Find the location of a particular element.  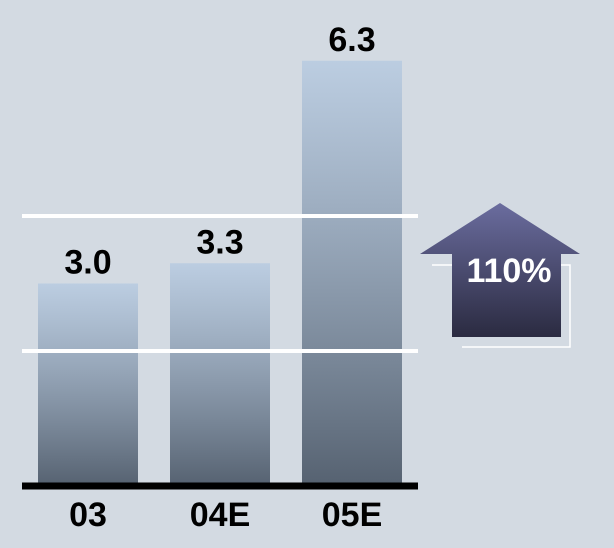

data-label: 3.0 is located at coordinates (88, 263).